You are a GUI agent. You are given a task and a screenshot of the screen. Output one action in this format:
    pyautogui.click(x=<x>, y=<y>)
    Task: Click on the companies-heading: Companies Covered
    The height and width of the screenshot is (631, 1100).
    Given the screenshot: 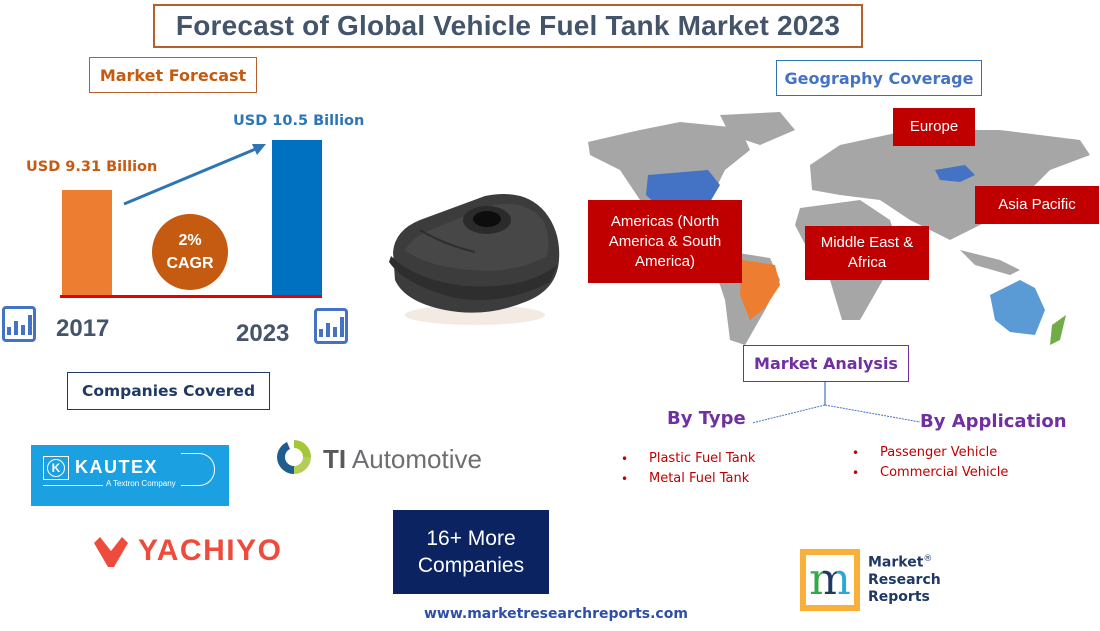 What is the action you would take?
    pyautogui.click(x=168, y=391)
    